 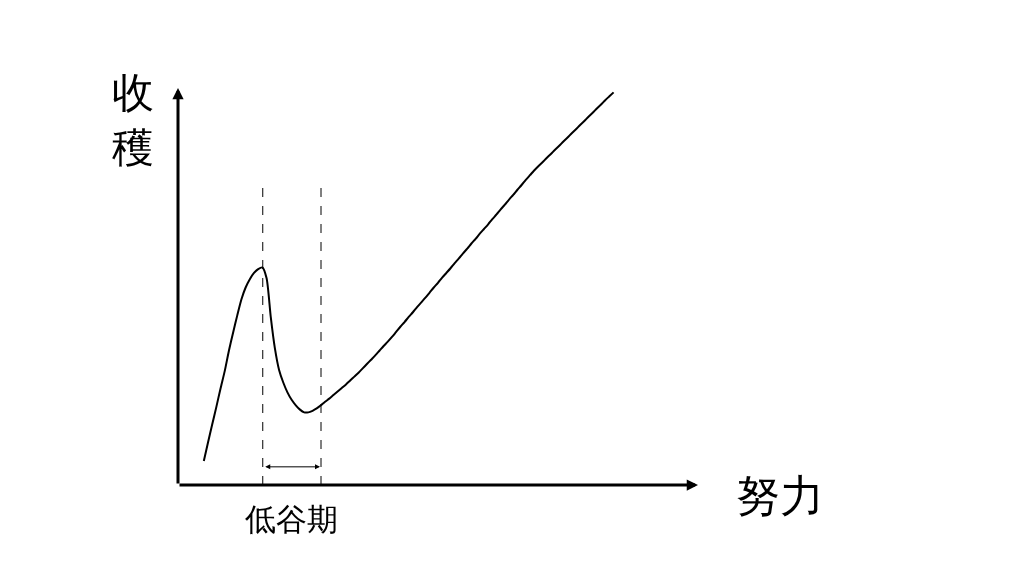 What do you see at coordinates (291, 519) in the screenshot?
I see `text: 低谷期` at bounding box center [291, 519].